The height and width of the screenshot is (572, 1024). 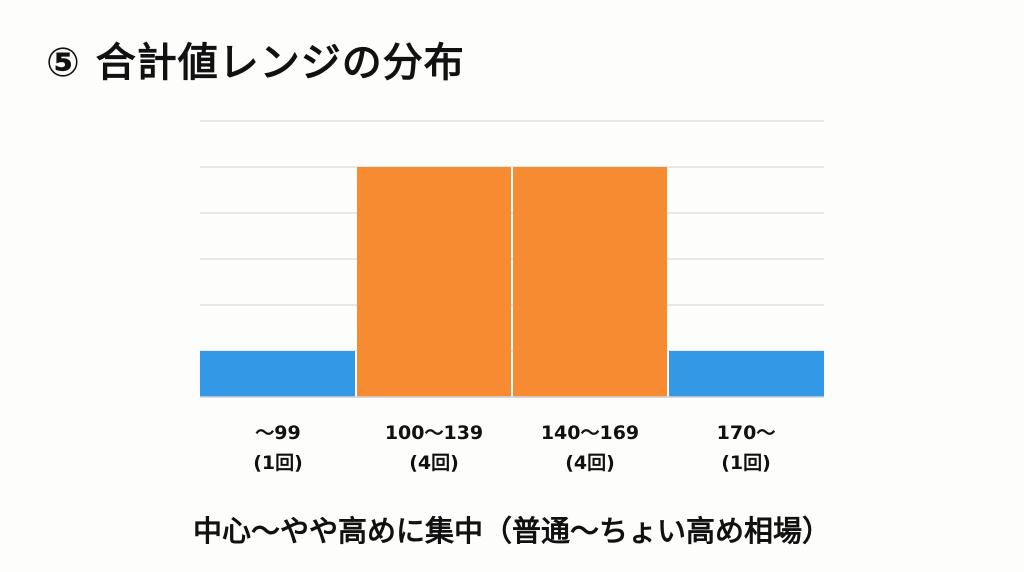 I want to click on x-tick-label: 140〜169 (4回), so click(x=590, y=448).